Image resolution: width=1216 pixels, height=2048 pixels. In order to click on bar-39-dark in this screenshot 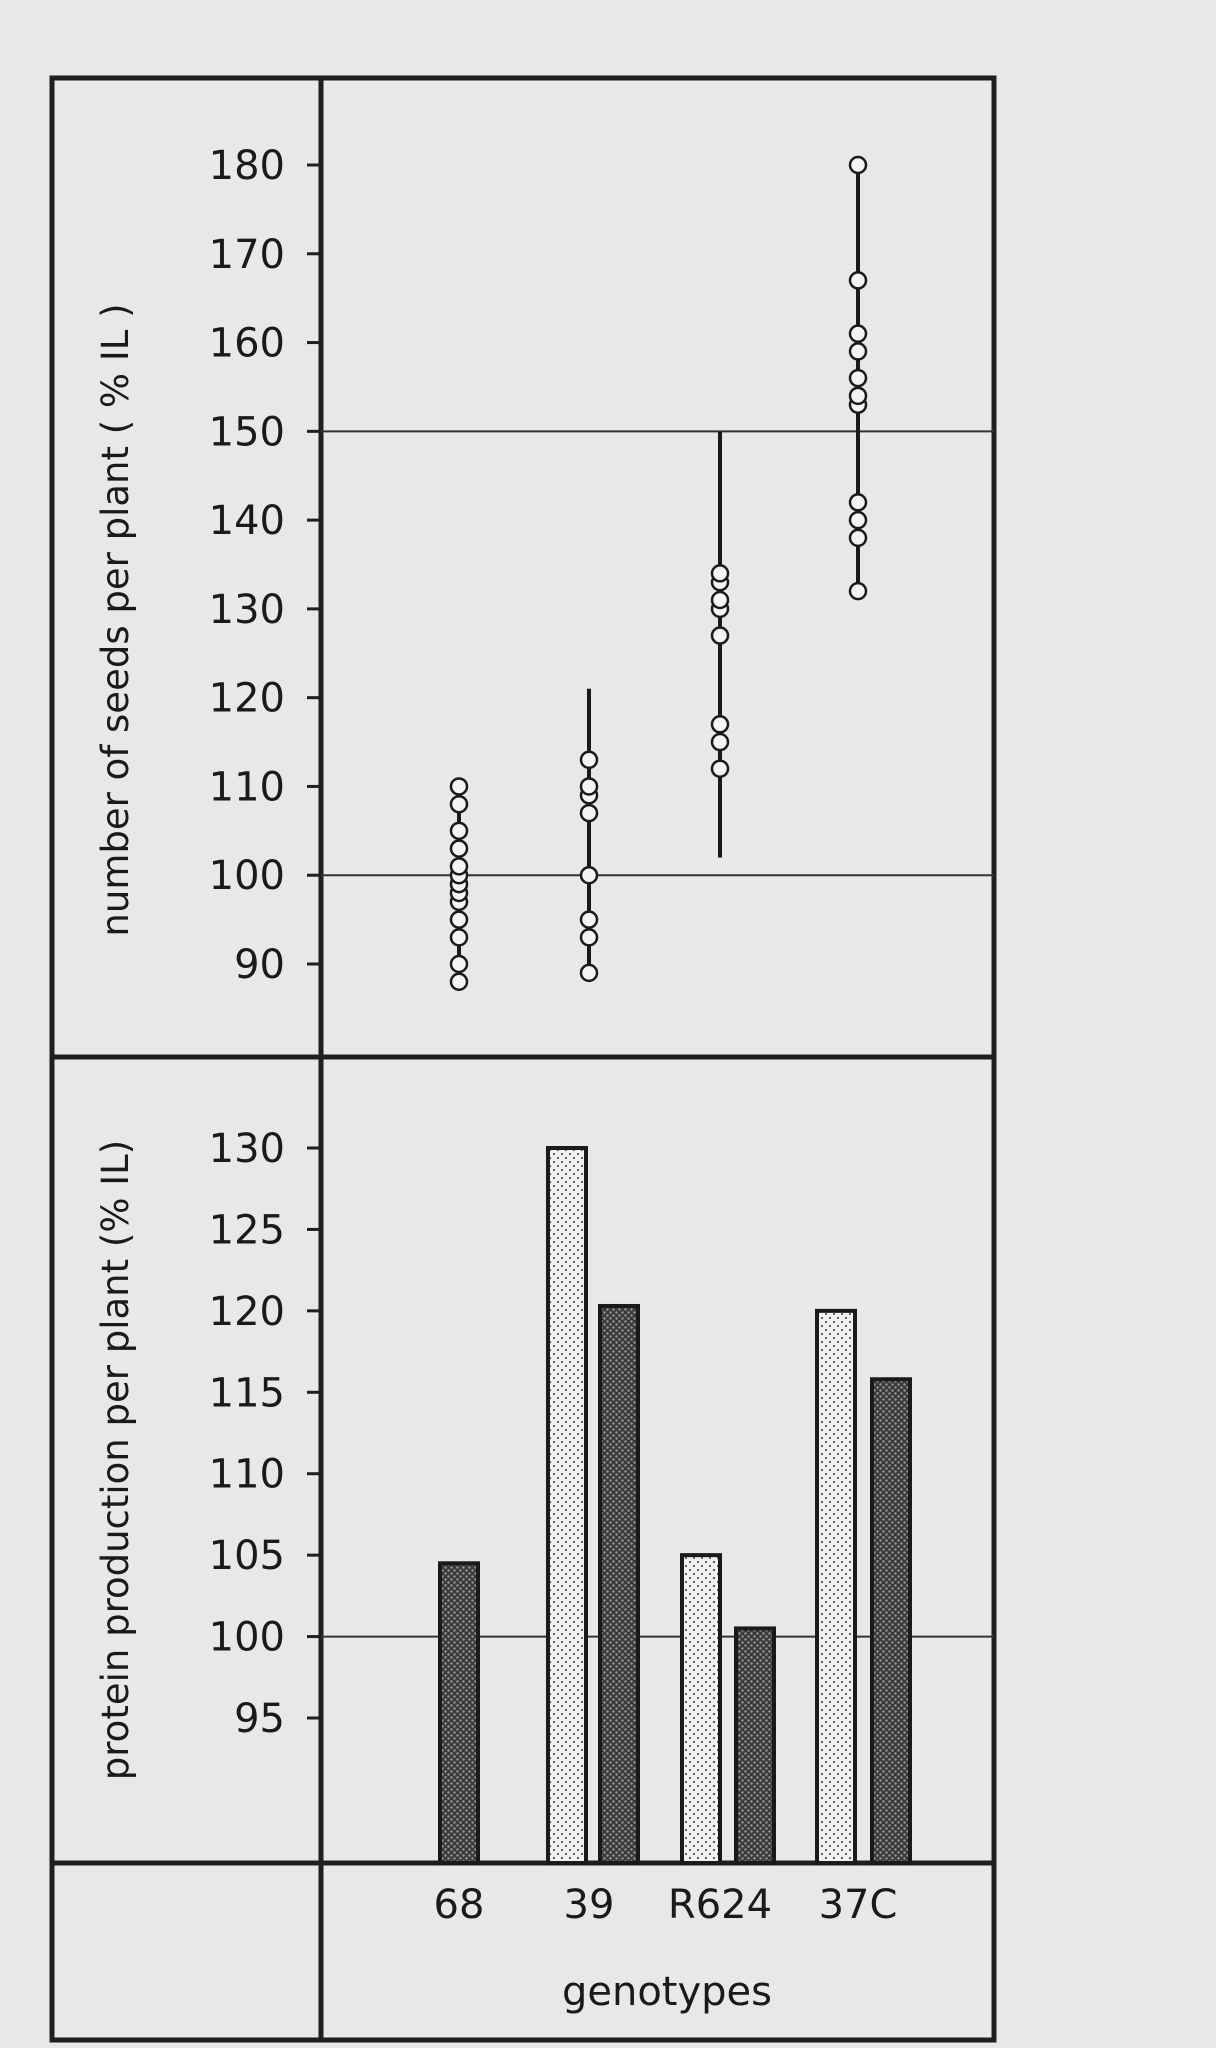, I will do `click(619, 1584)`.